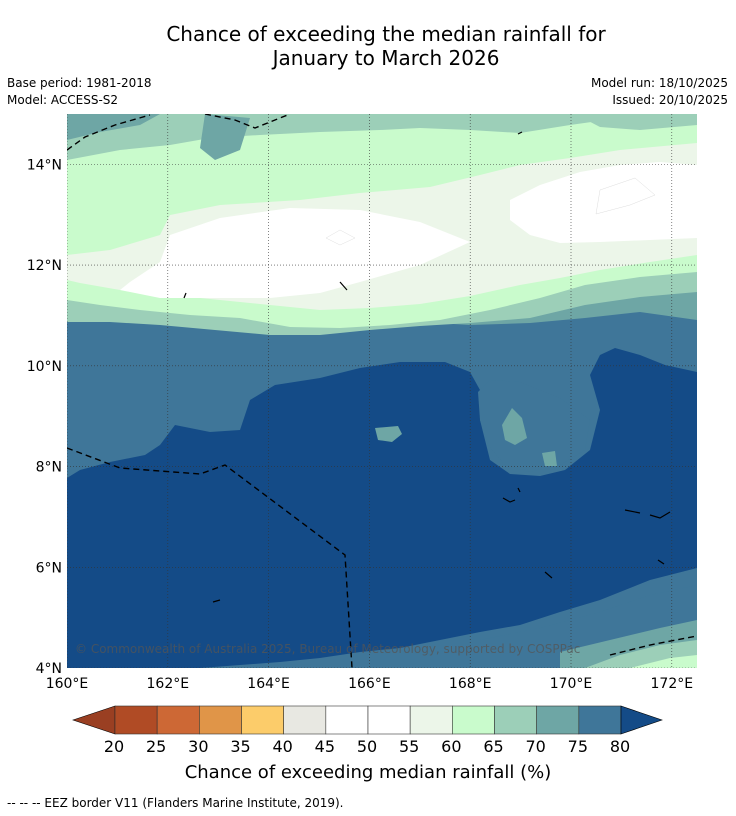 This screenshot has height=816, width=736. I want to click on lat-tick-label: 14°N, so click(44, 165).